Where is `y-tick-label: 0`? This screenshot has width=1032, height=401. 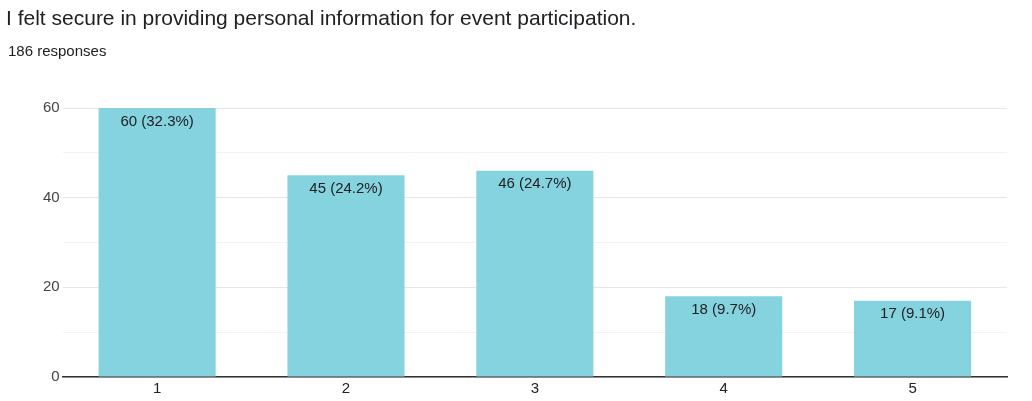
y-tick-label: 0 is located at coordinates (55, 376).